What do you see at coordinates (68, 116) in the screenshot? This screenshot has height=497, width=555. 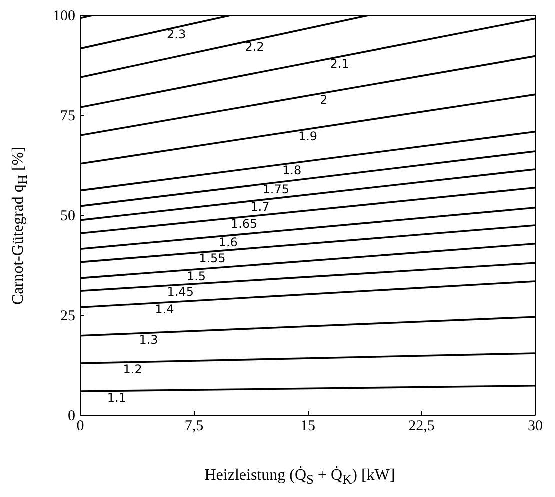 I see `y-tick-label: 75` at bounding box center [68, 116].